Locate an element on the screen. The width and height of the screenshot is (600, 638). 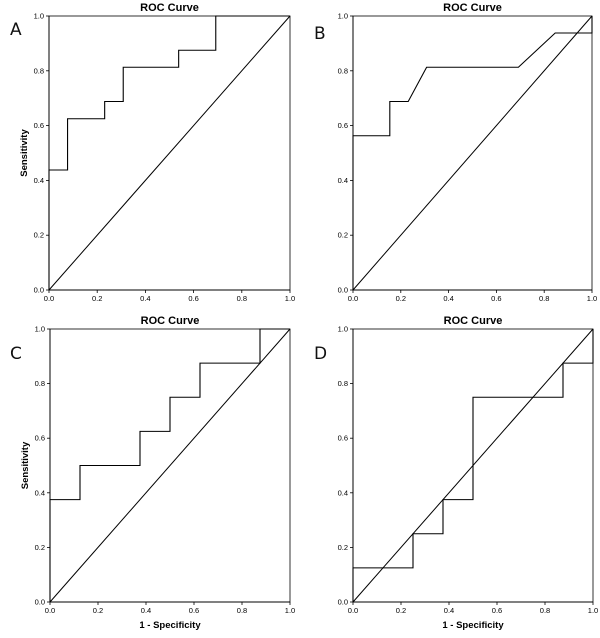
panel-letter: B is located at coordinates (320, 34).